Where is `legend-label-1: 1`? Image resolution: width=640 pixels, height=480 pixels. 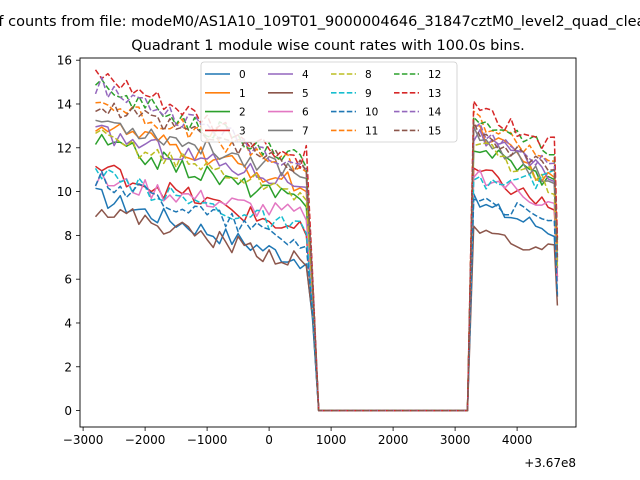 legend-label-1: 1 is located at coordinates (242, 94).